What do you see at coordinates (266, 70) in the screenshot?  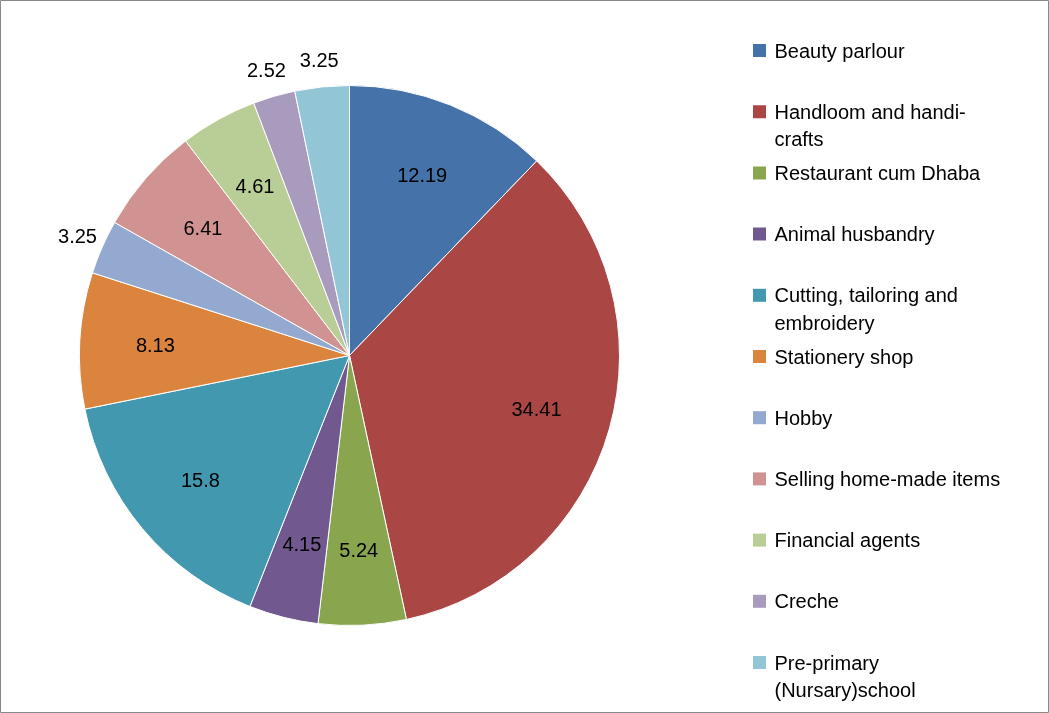 I see `data-label: 2.52` at bounding box center [266, 70].